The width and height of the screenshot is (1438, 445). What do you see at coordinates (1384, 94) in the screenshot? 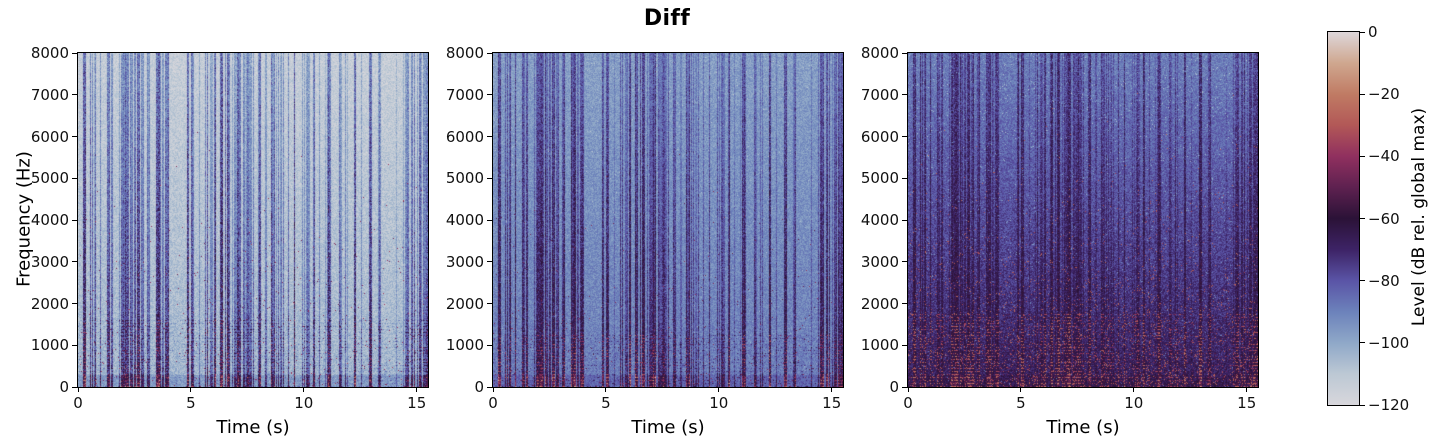
I see `colorbar-tick-label: −20` at bounding box center [1384, 94].